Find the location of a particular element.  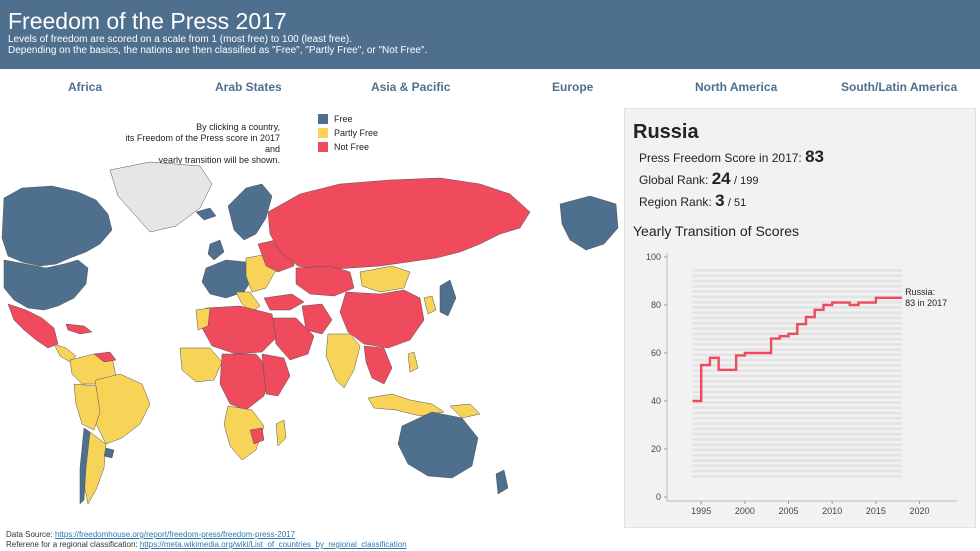

region-tab-africa: Africa is located at coordinates (85, 87).